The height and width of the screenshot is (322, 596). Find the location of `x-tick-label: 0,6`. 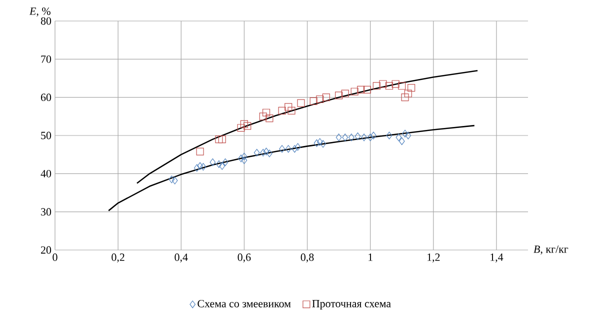

x-tick-label: 0,6 is located at coordinates (244, 258).